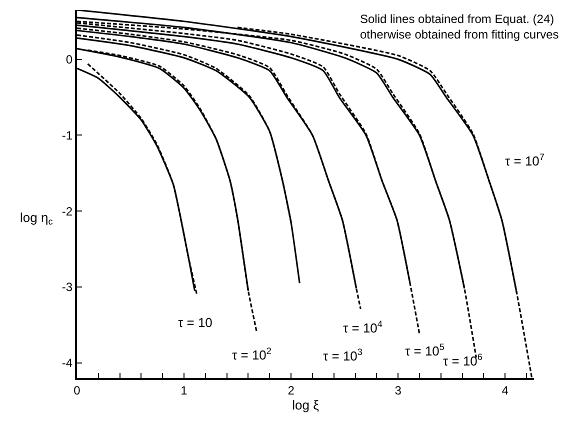 This screenshot has height=421, width=568. Describe the element at coordinates (398, 390) in the screenshot. I see `x-tick-label: 3` at that location.